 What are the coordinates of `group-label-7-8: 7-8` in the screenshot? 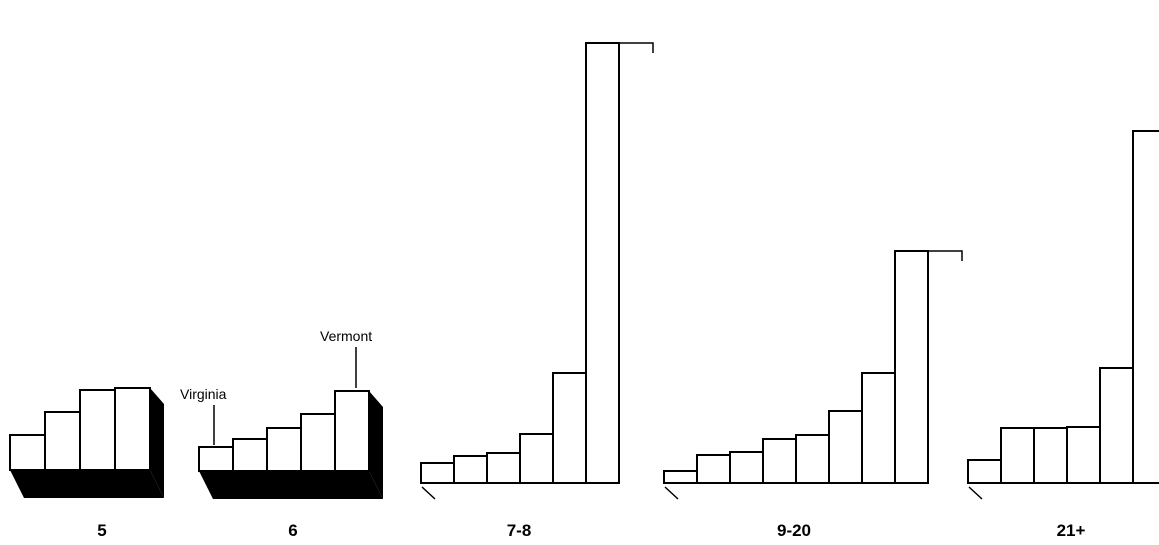 It's located at (519, 530).